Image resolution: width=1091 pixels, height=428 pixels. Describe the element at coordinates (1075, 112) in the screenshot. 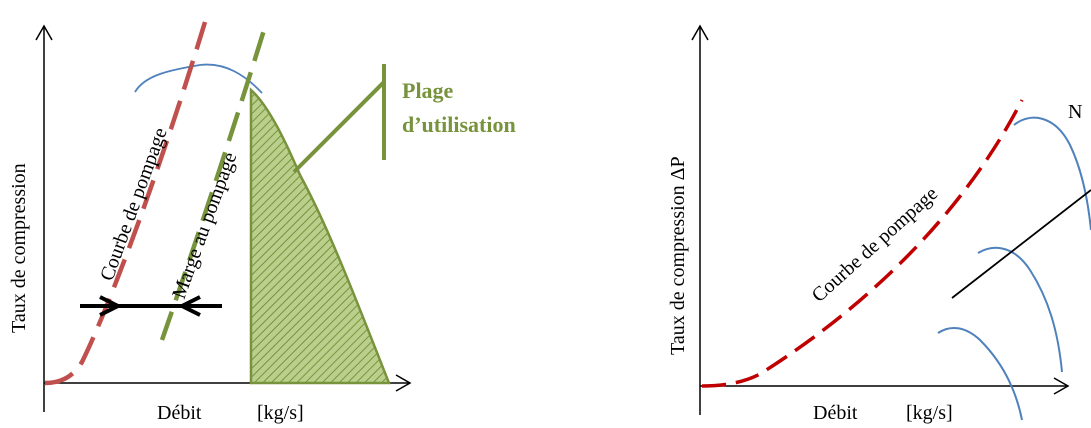

I see `right-speed-arrow-label: N` at that location.